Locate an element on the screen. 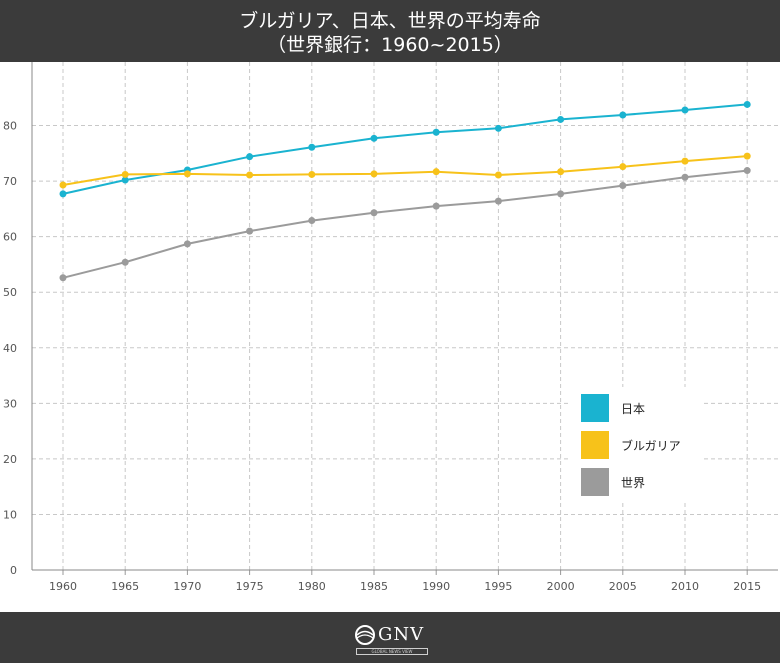 The height and width of the screenshot is (663, 780). y-tick-label: 50 is located at coordinates (10, 292).